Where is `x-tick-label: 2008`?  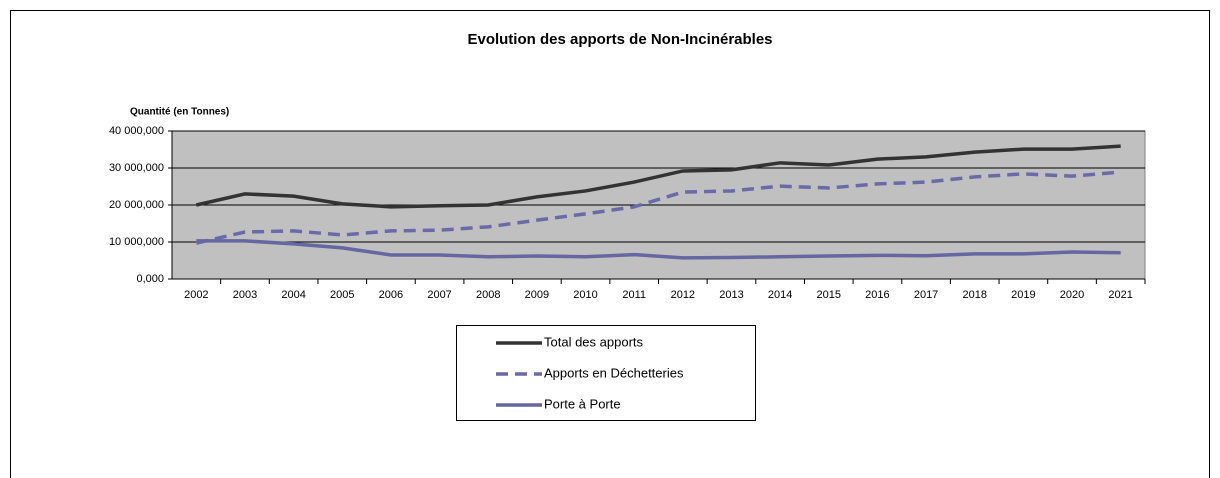 x-tick-label: 2008 is located at coordinates (488, 295).